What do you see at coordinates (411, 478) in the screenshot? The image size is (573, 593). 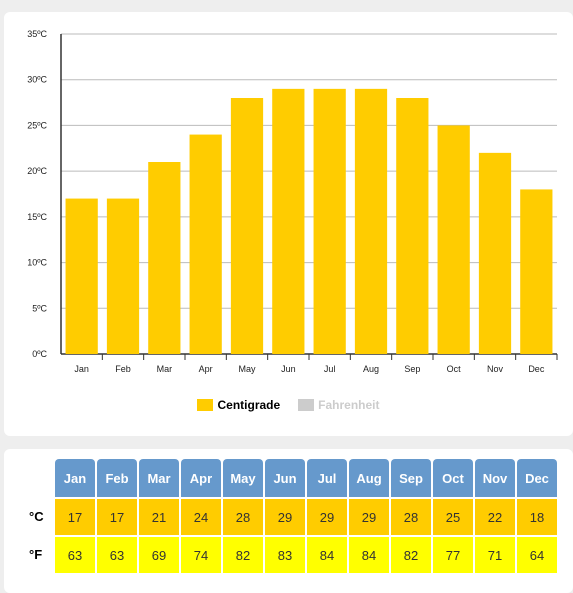 I see `table-month-header: Sep` at bounding box center [411, 478].